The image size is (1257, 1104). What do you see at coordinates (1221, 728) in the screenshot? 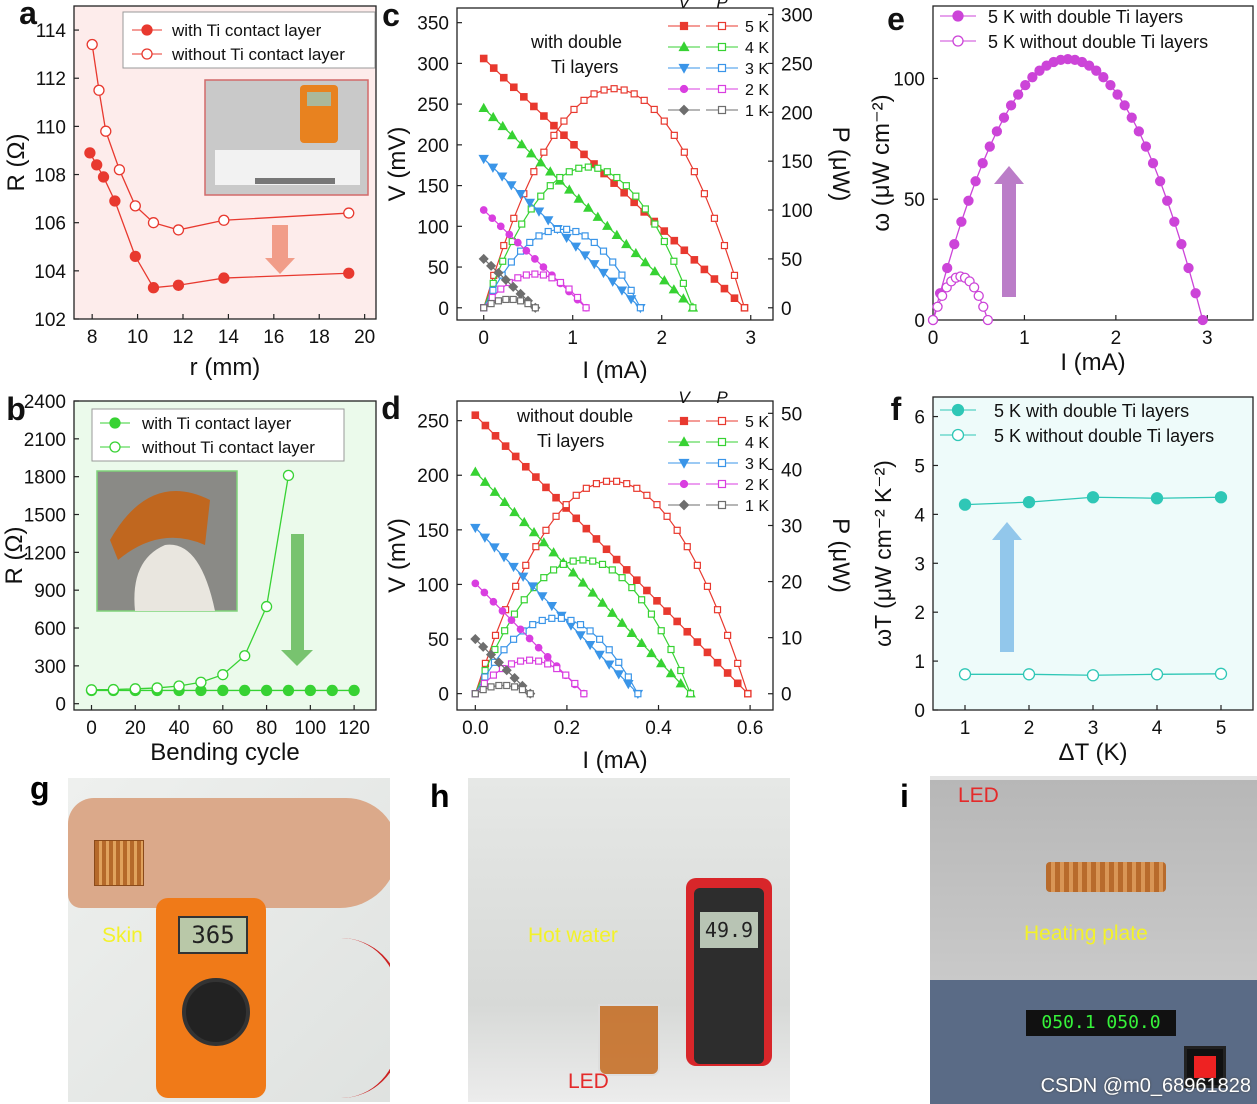
I see `x-tick-label: 5` at bounding box center [1221, 728].